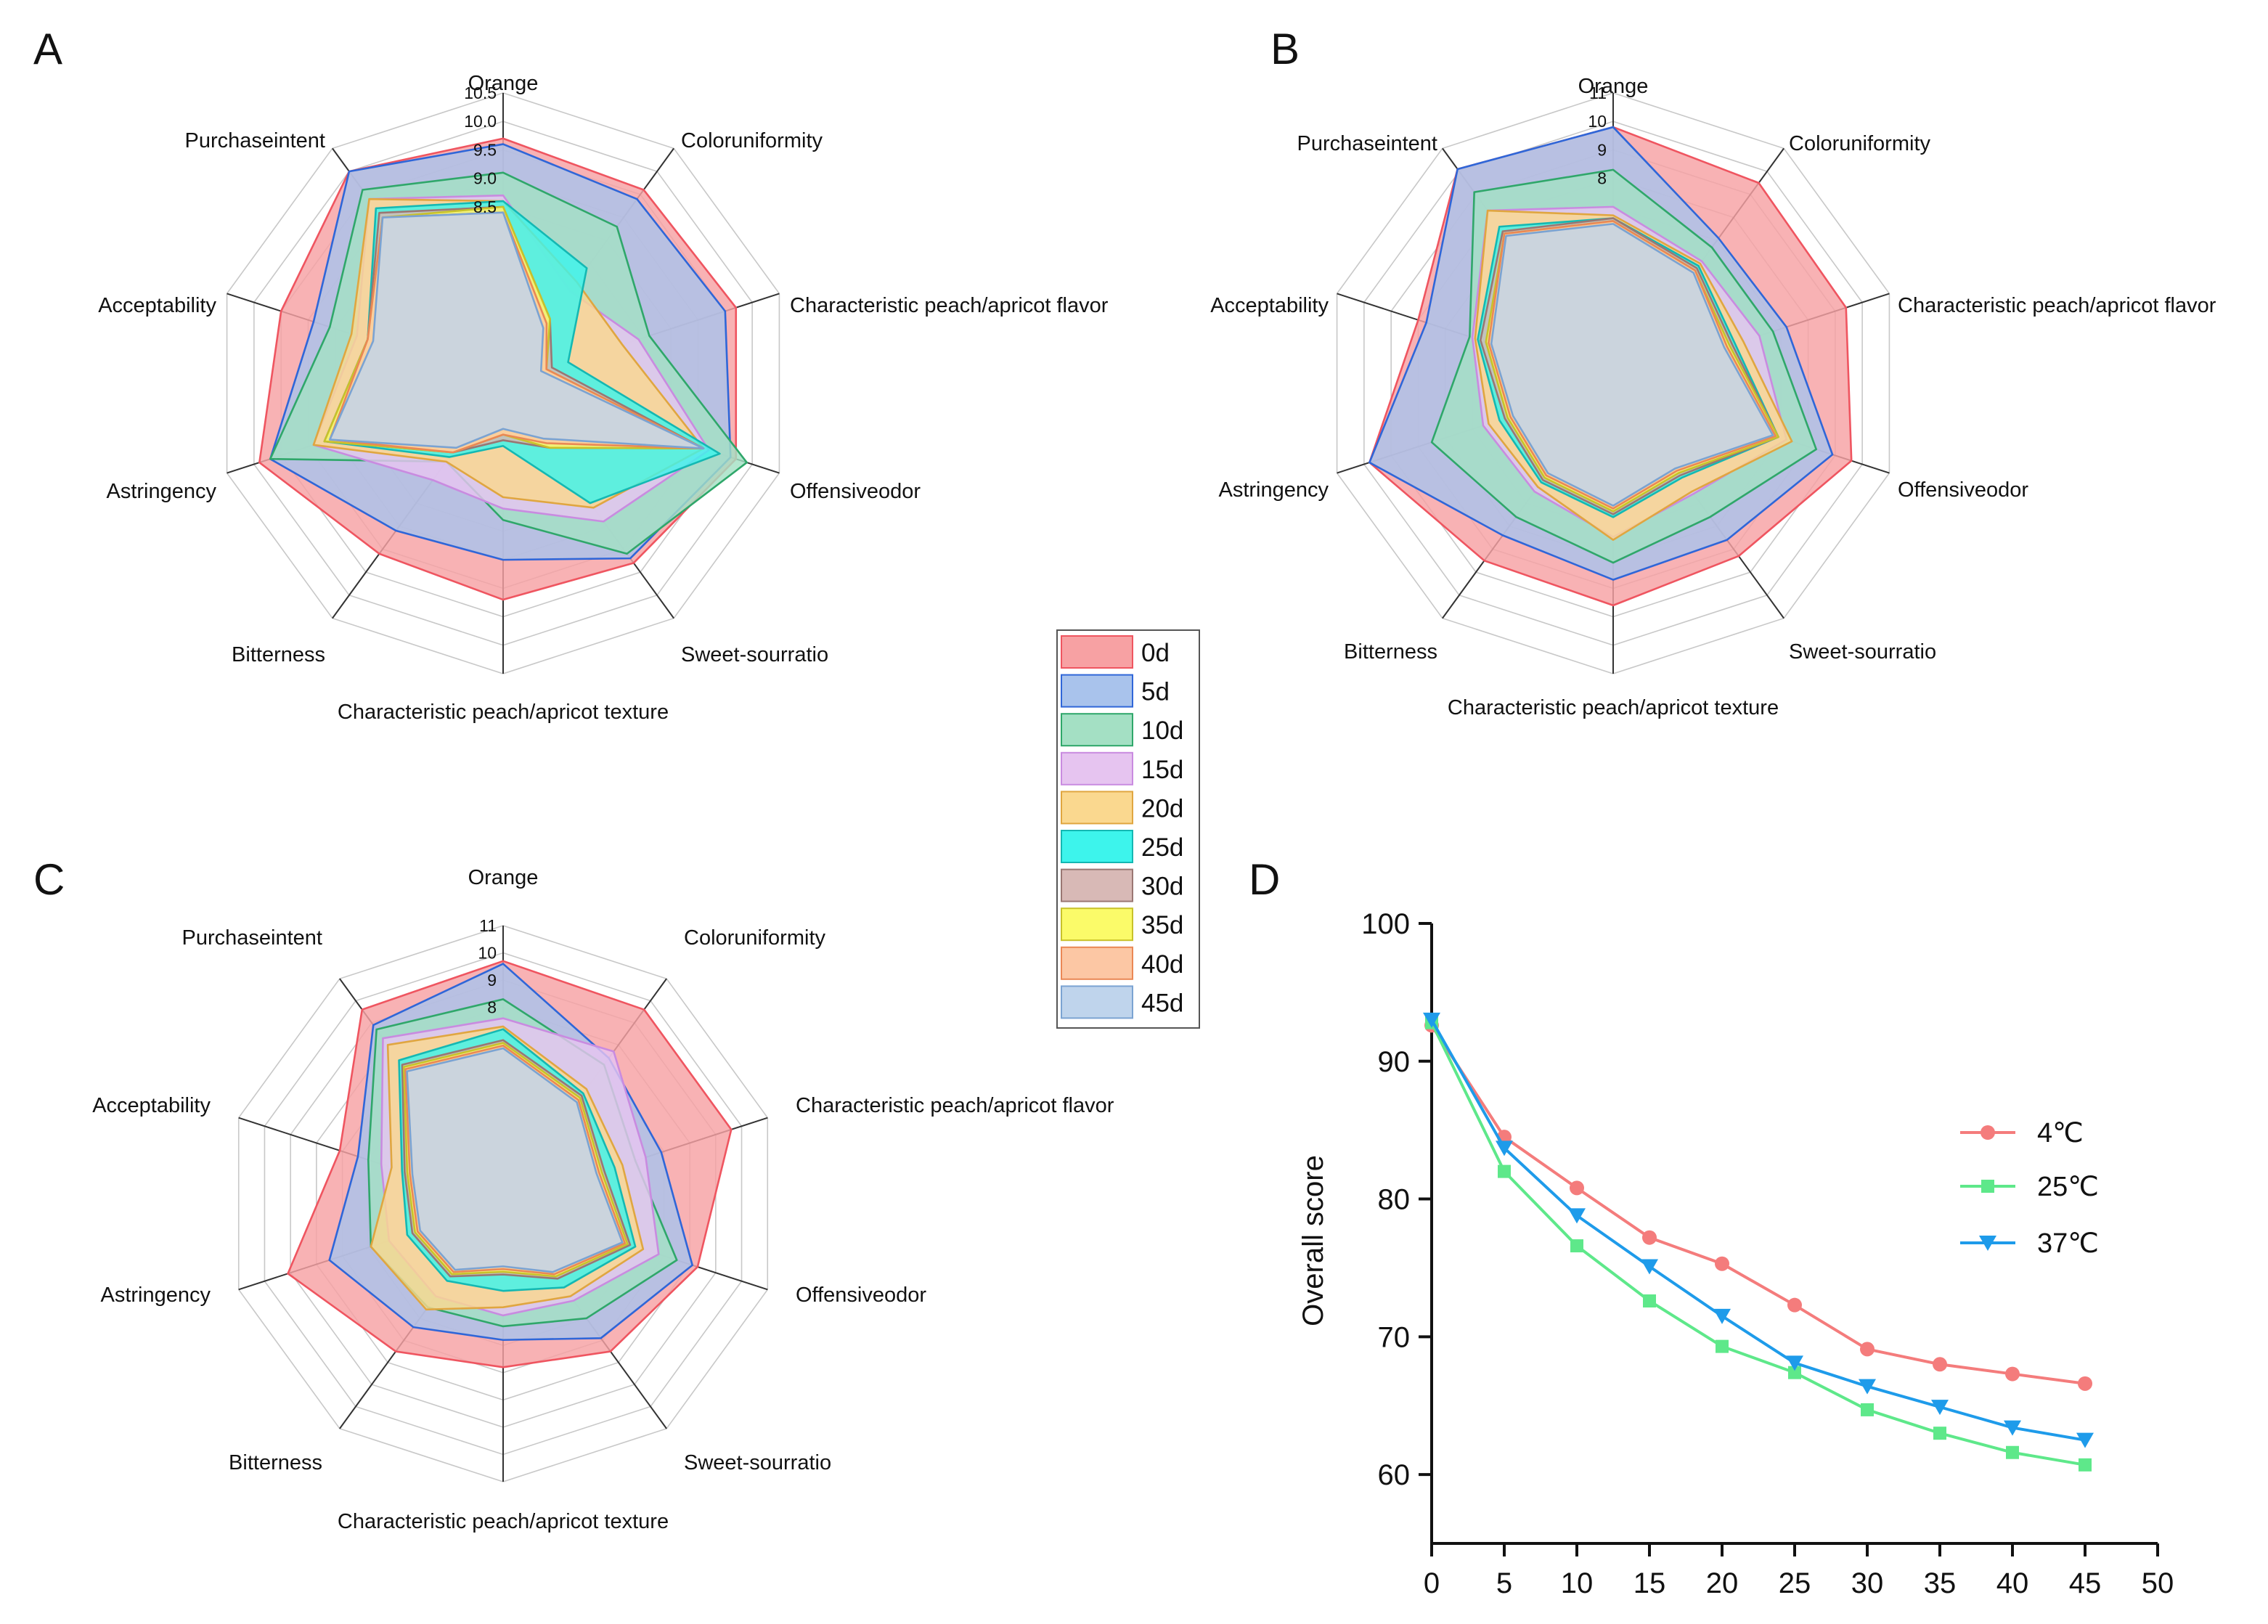 This screenshot has width=2268, height=1624. Describe the element at coordinates (1162, 731) in the screenshot. I see `legend-label: 10d` at that location.